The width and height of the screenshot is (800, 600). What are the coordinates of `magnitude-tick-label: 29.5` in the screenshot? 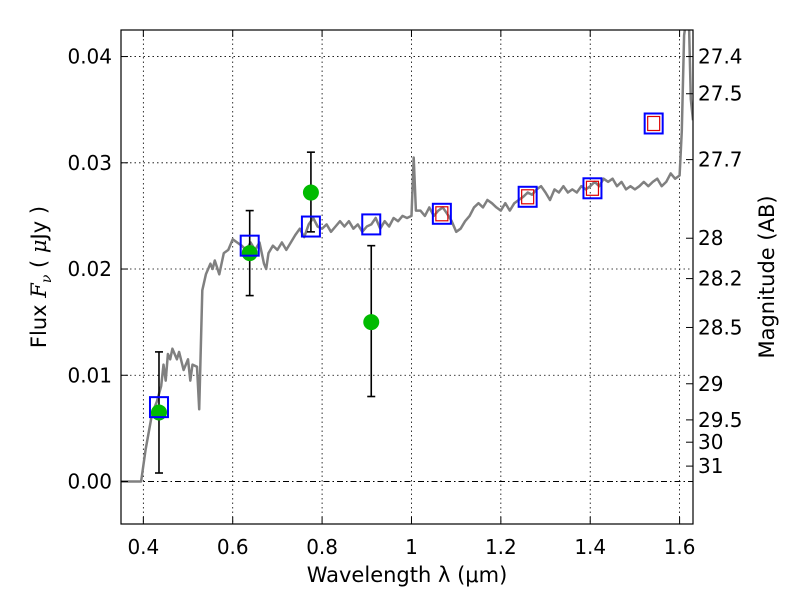 It's located at (720, 420).